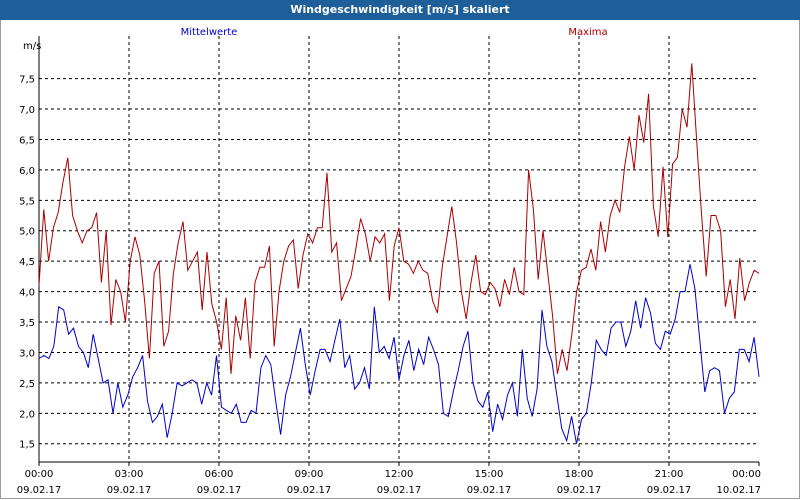 The height and width of the screenshot is (500, 800). What do you see at coordinates (209, 32) in the screenshot?
I see `legend-mittelwerte: Mittelwerte` at bounding box center [209, 32].